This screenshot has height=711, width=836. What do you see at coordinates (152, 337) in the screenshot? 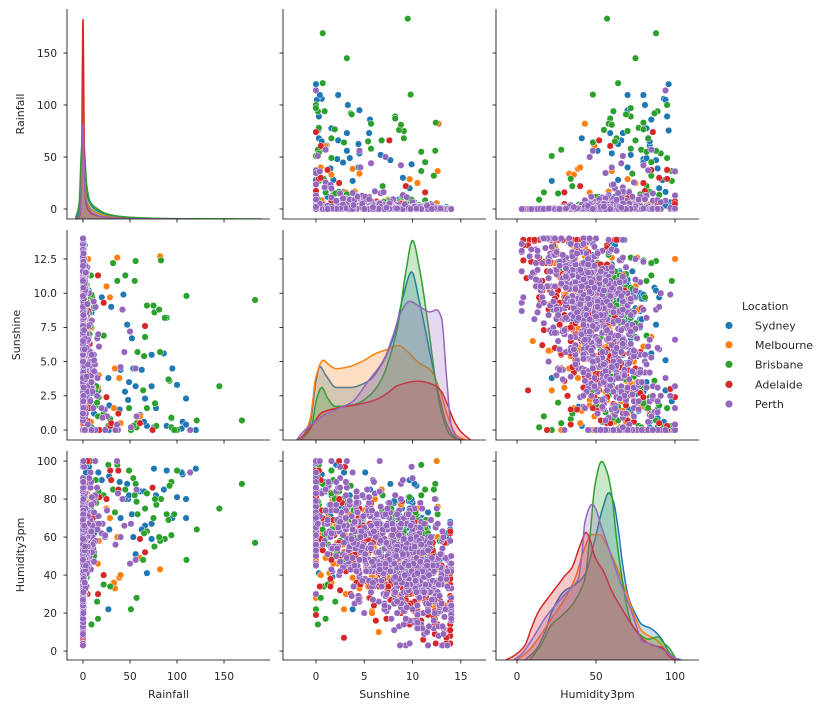
I see `panel-sunshine-vs-rainfall: 0.02.55.07.510.012.5` at bounding box center [152, 337].